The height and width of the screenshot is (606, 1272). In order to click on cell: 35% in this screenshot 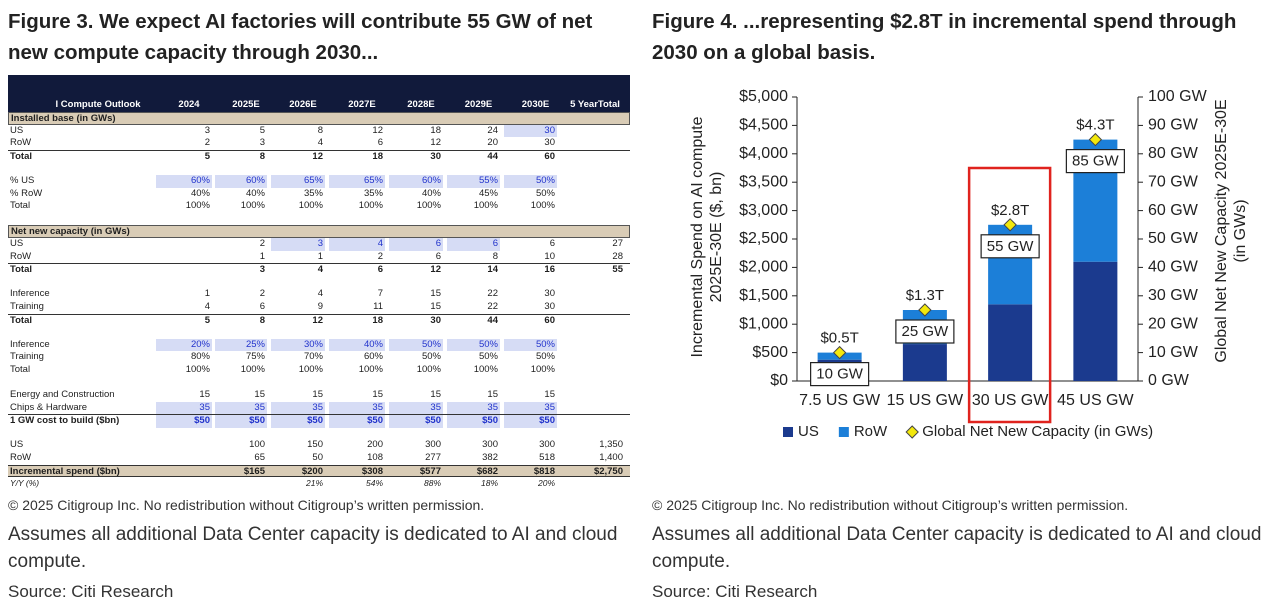, I will do `click(373, 193)`.